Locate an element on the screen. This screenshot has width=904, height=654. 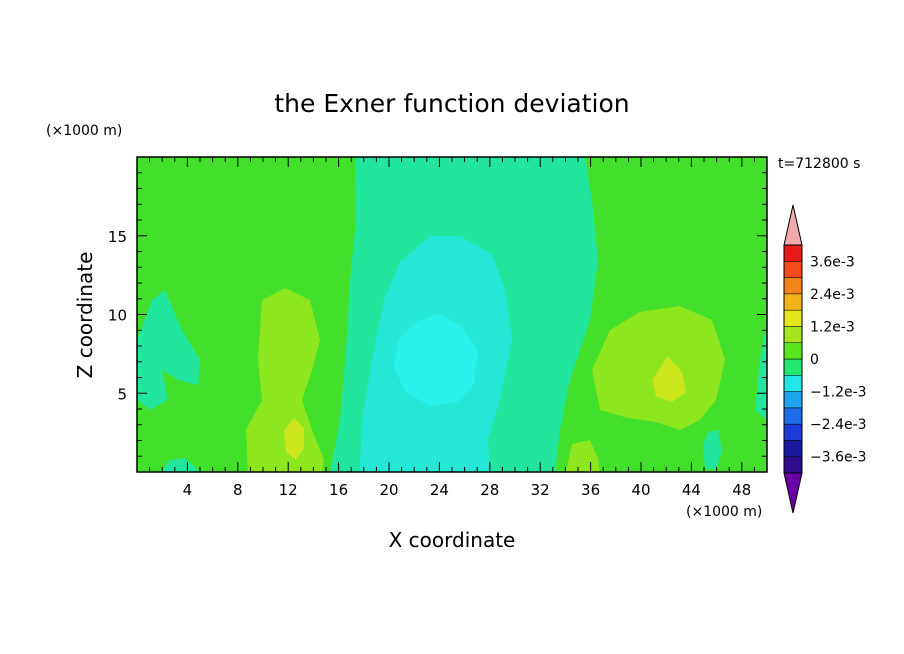
chart-title: the Exner function deviation is located at coordinates (451, 103).